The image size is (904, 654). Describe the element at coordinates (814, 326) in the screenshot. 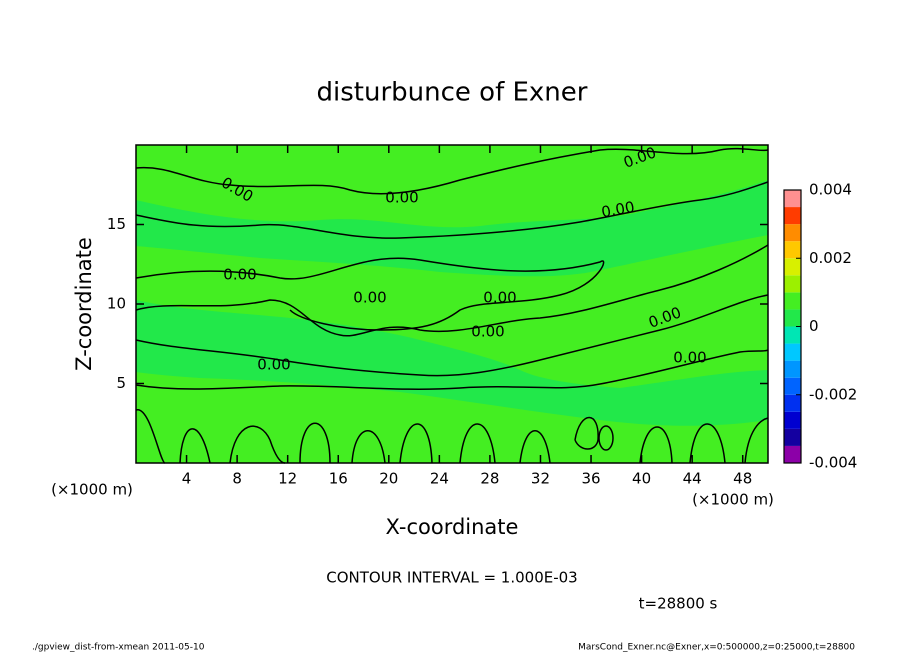

I see `colorbar-tick-label: 0` at that location.